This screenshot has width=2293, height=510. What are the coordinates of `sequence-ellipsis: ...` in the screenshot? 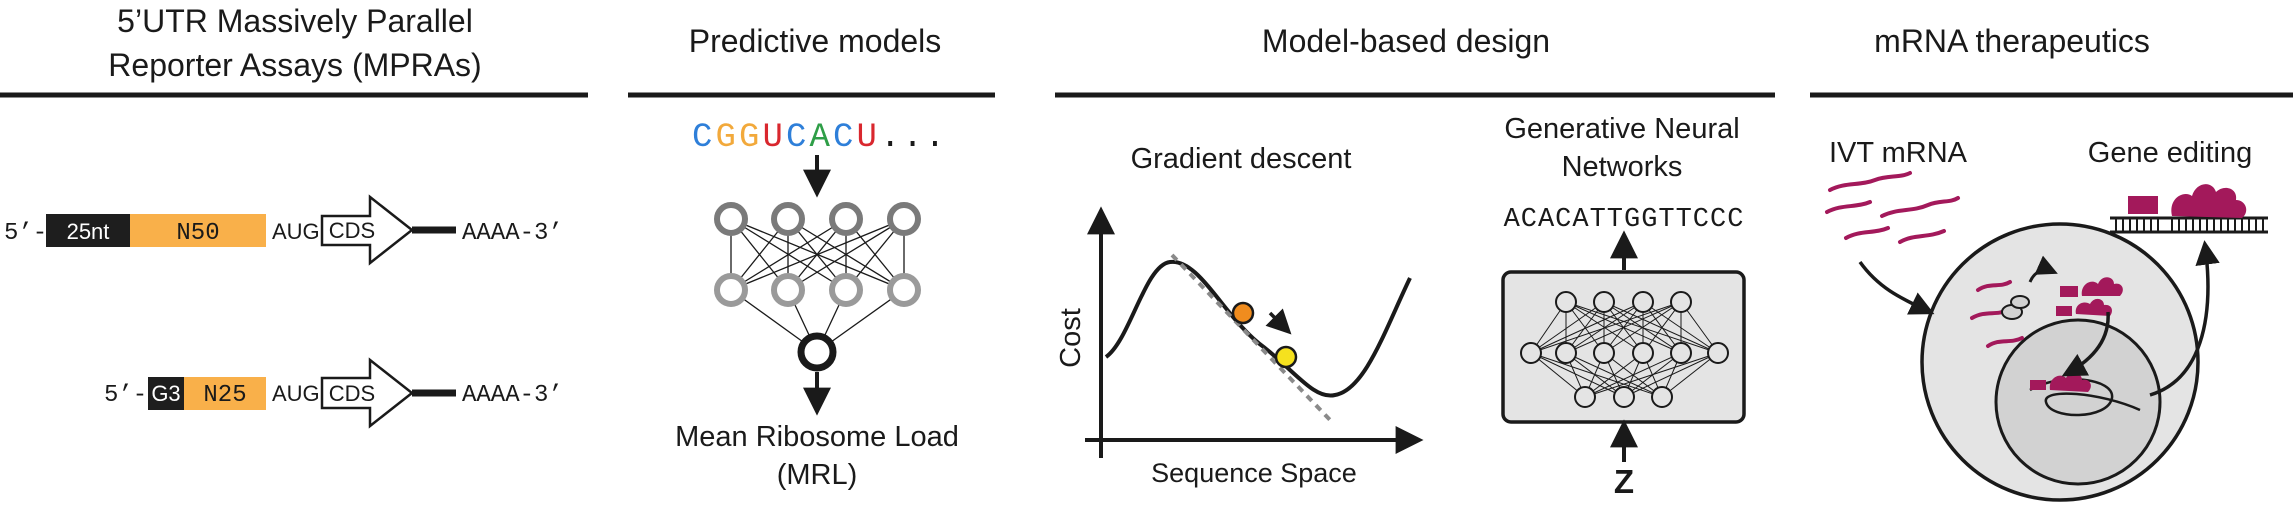 It's located at (913, 138).